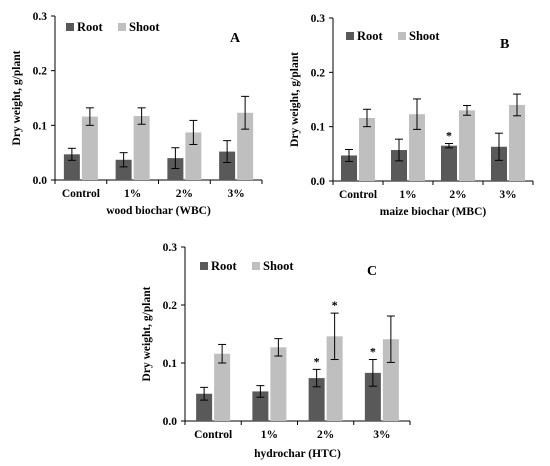 Image resolution: width=550 pixels, height=466 pixels. I want to click on panel-label: C, so click(372, 271).